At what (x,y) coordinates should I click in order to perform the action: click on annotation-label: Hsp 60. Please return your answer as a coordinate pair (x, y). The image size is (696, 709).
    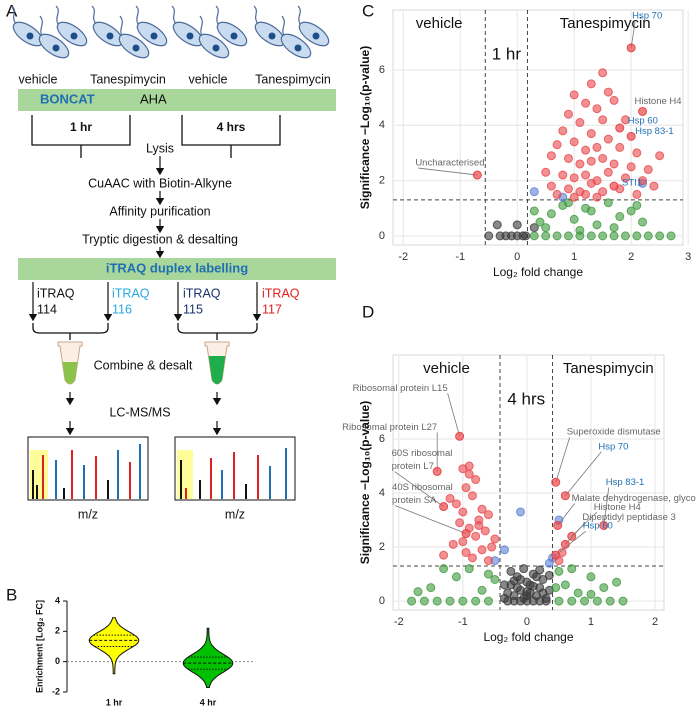
    Looking at the image, I should click on (643, 121).